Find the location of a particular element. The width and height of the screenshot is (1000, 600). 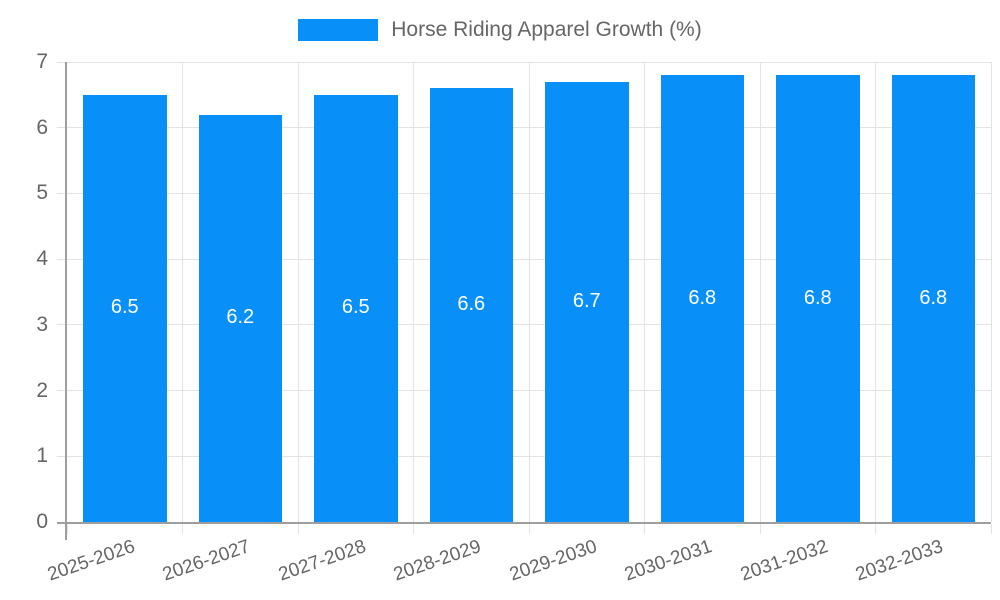

chart-legend: Horse Riding Apparel Growth (%) is located at coordinates (500, 30).